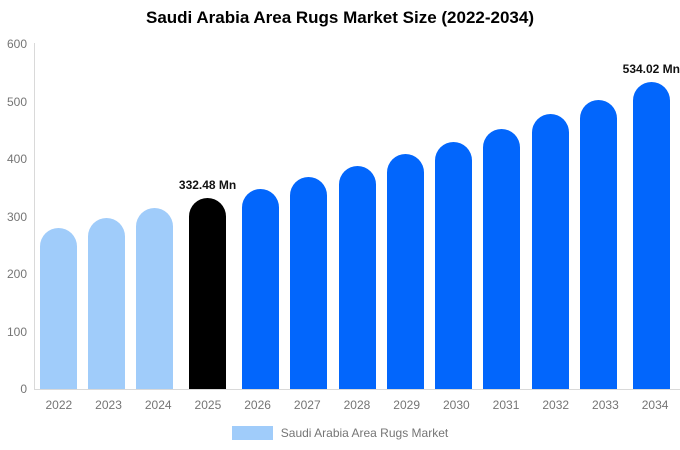 Image resolution: width=680 pixels, height=450 pixels. What do you see at coordinates (556, 405) in the screenshot?
I see `x-tick-label: 2032` at bounding box center [556, 405].